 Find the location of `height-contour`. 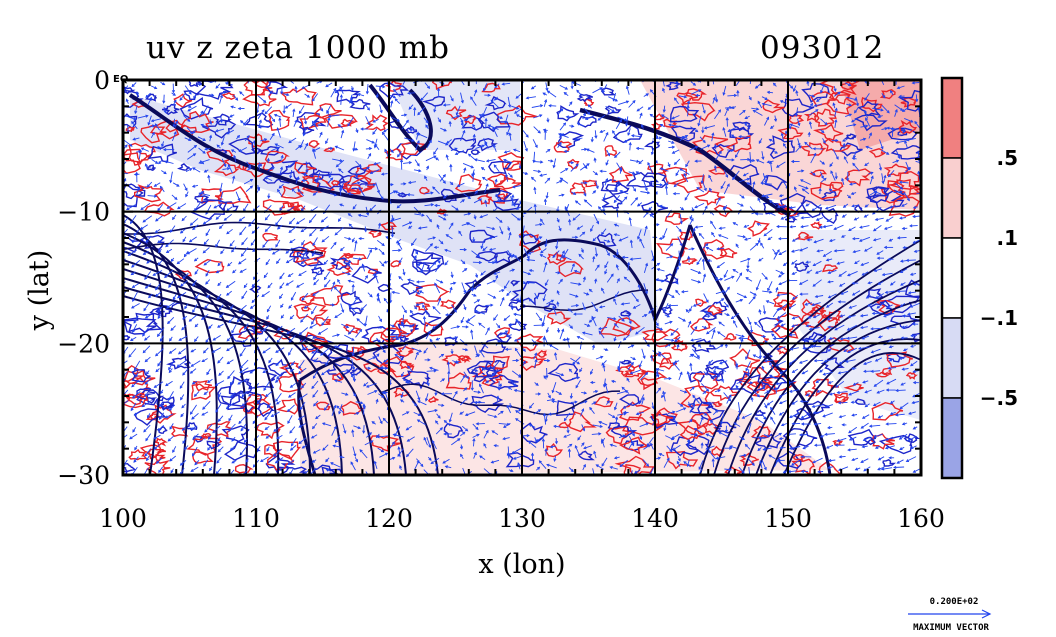

height-contour is located at coordinates (810, 357).